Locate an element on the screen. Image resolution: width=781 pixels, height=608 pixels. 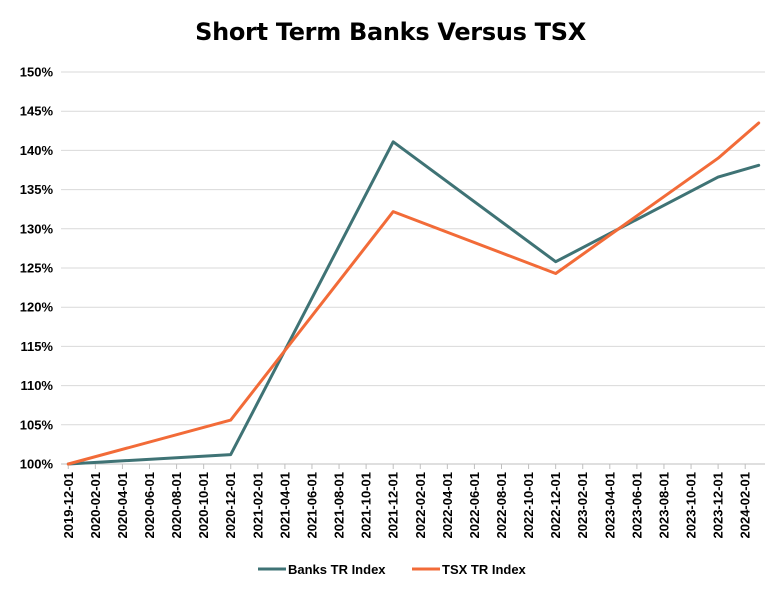
axes is located at coordinates (413, 466).